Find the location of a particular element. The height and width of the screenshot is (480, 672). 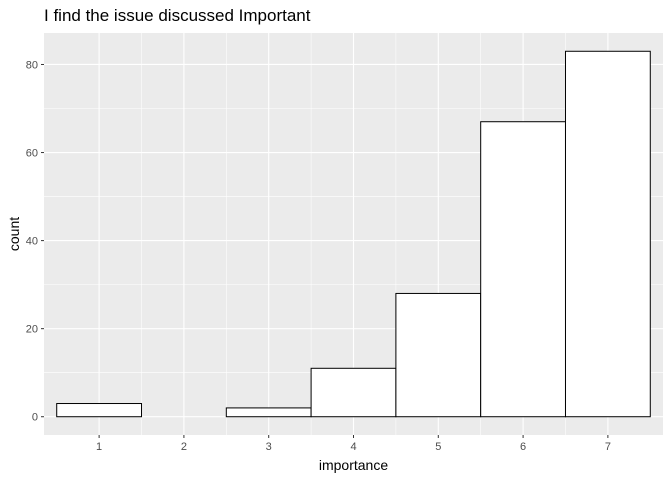

x-tick-label: 2 is located at coordinates (184, 447).